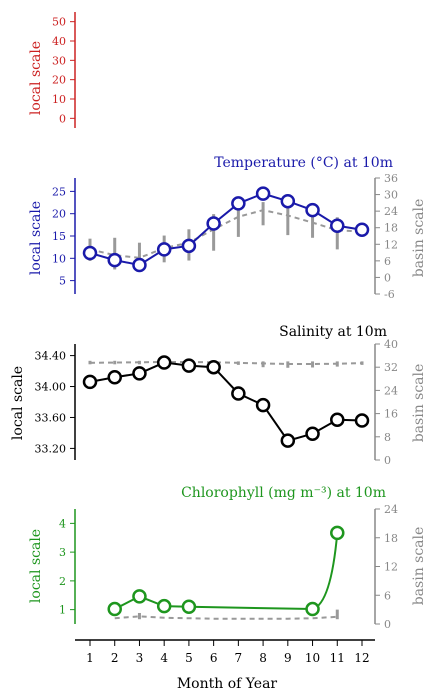 The image size is (438, 700). Describe the element at coordinates (225, 665) in the screenshot. I see `x-axis: 1 2 3 4 5 6 7 8 9 10 11 12 Month of Year` at that location.